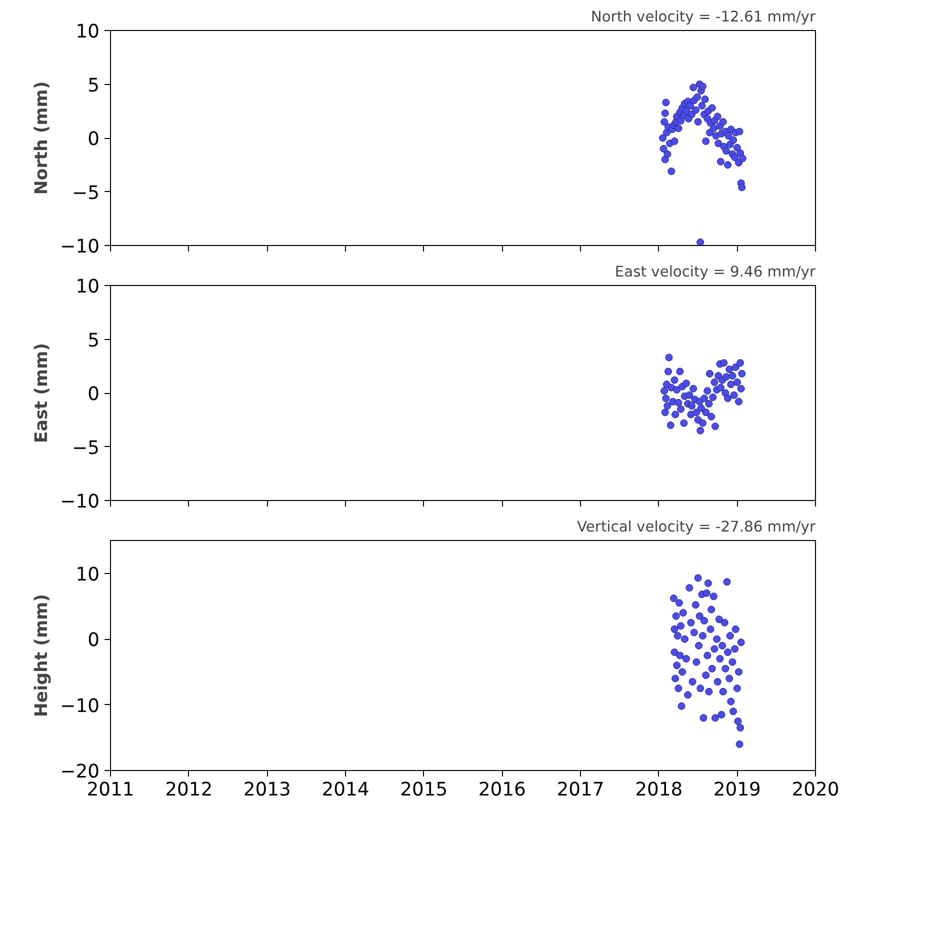 The image size is (937, 937). Describe the element at coordinates (659, 790) in the screenshot. I see `x-tick-label: 2018` at that location.